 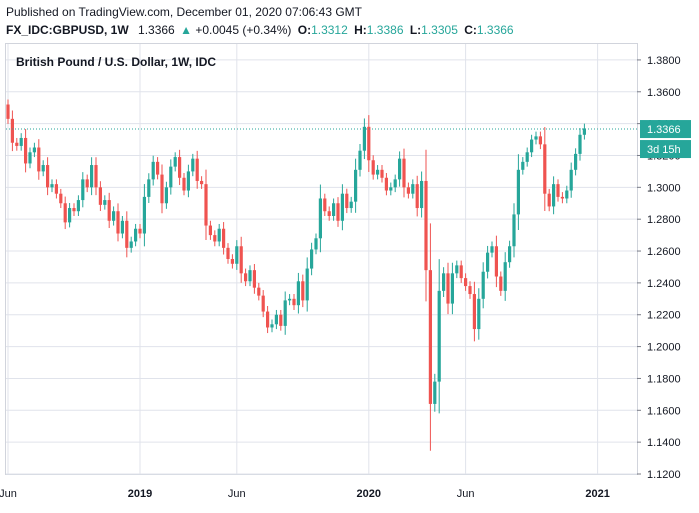 I want to click on last-price-label: 1.3366, so click(x=664, y=130).